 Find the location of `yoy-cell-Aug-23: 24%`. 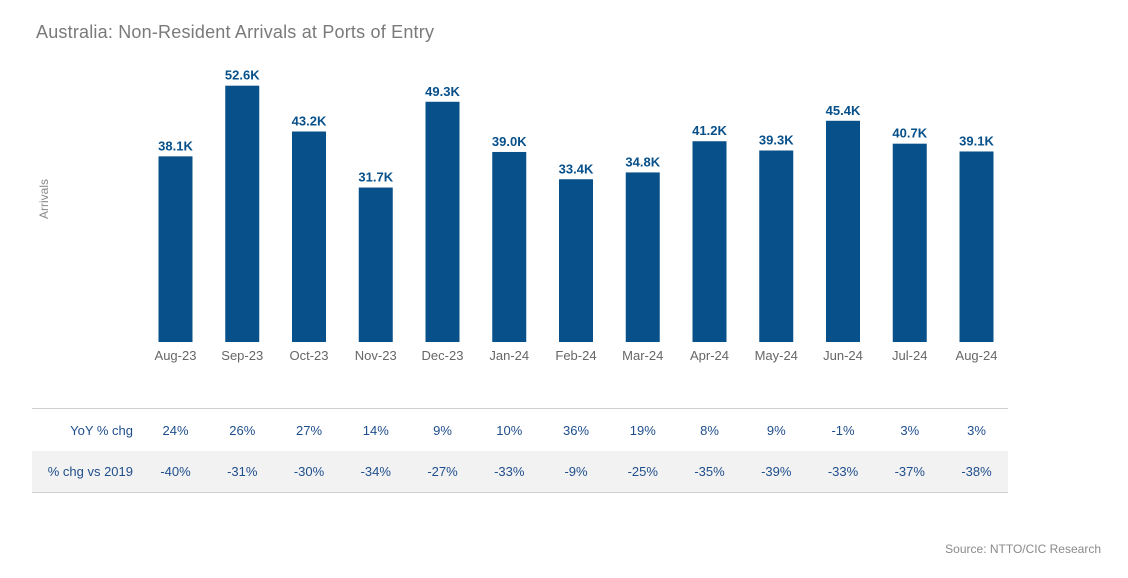

yoy-cell-Aug-23: 24% is located at coordinates (175, 430).